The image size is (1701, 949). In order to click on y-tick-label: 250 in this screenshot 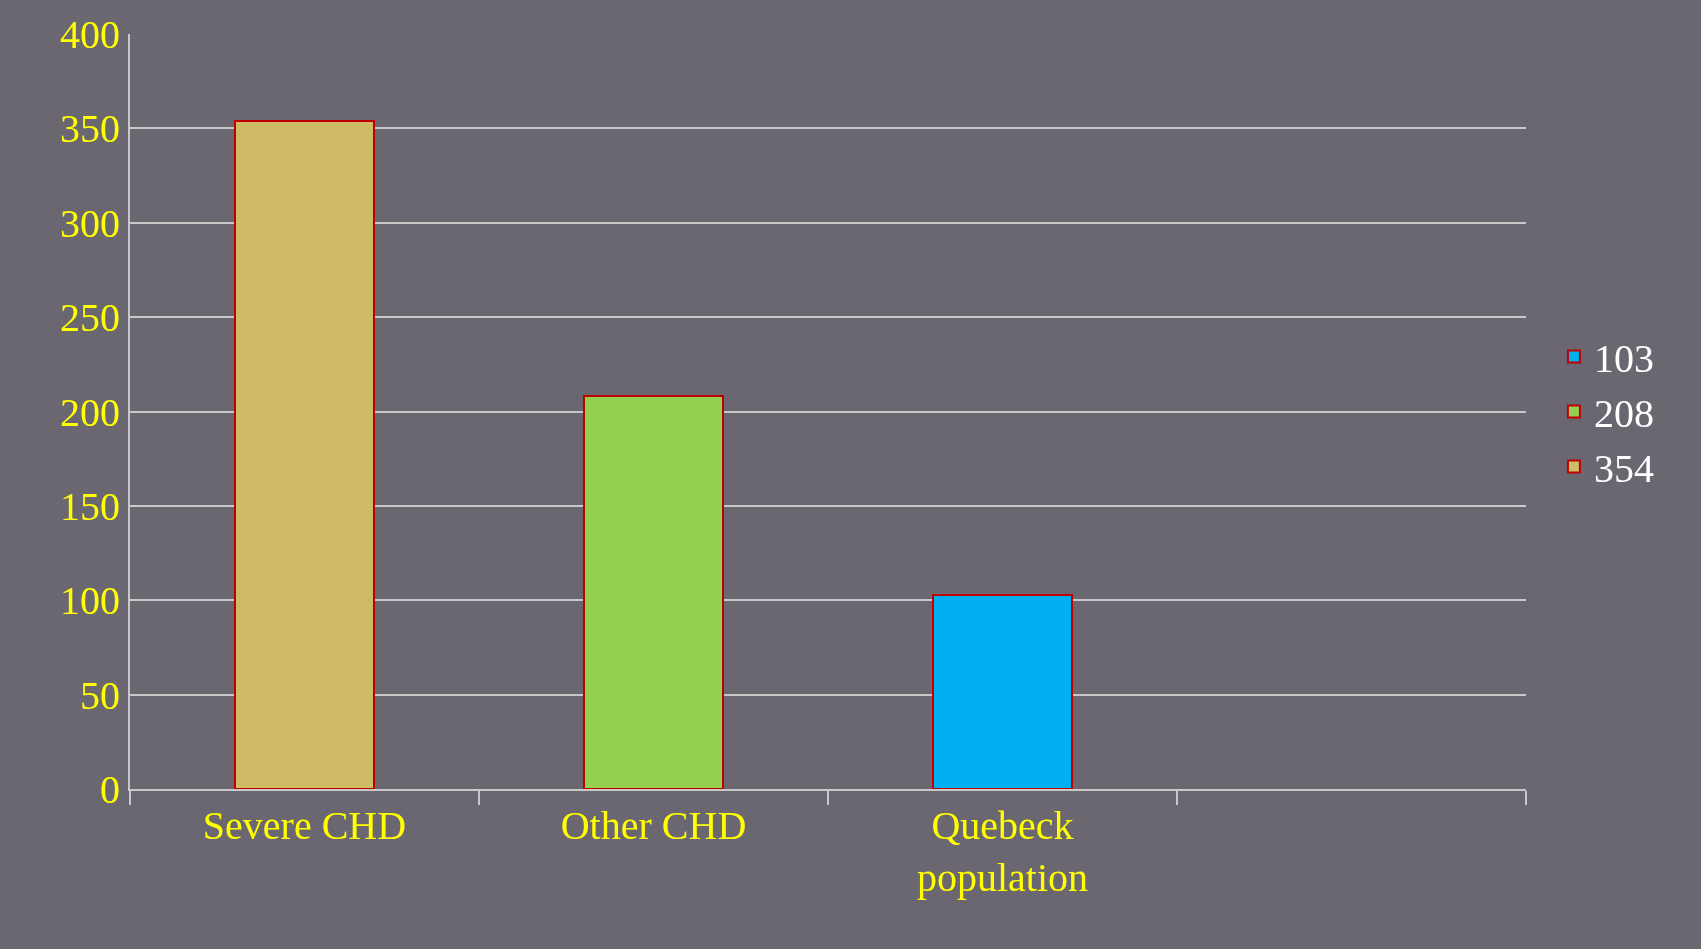, I will do `click(90, 318)`.